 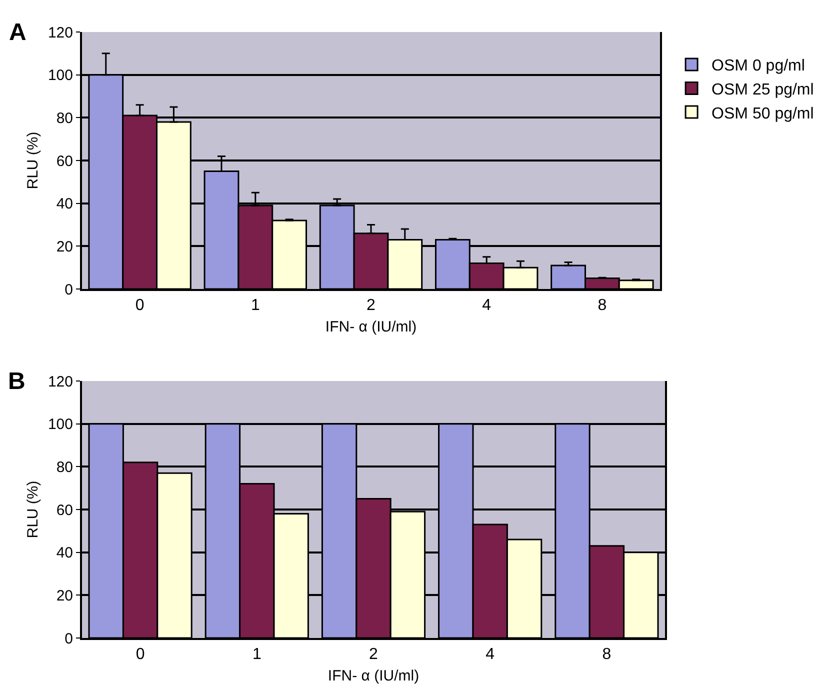 What do you see at coordinates (758, 66) in the screenshot?
I see `legend-label: OSM 0 pg/ml` at bounding box center [758, 66].